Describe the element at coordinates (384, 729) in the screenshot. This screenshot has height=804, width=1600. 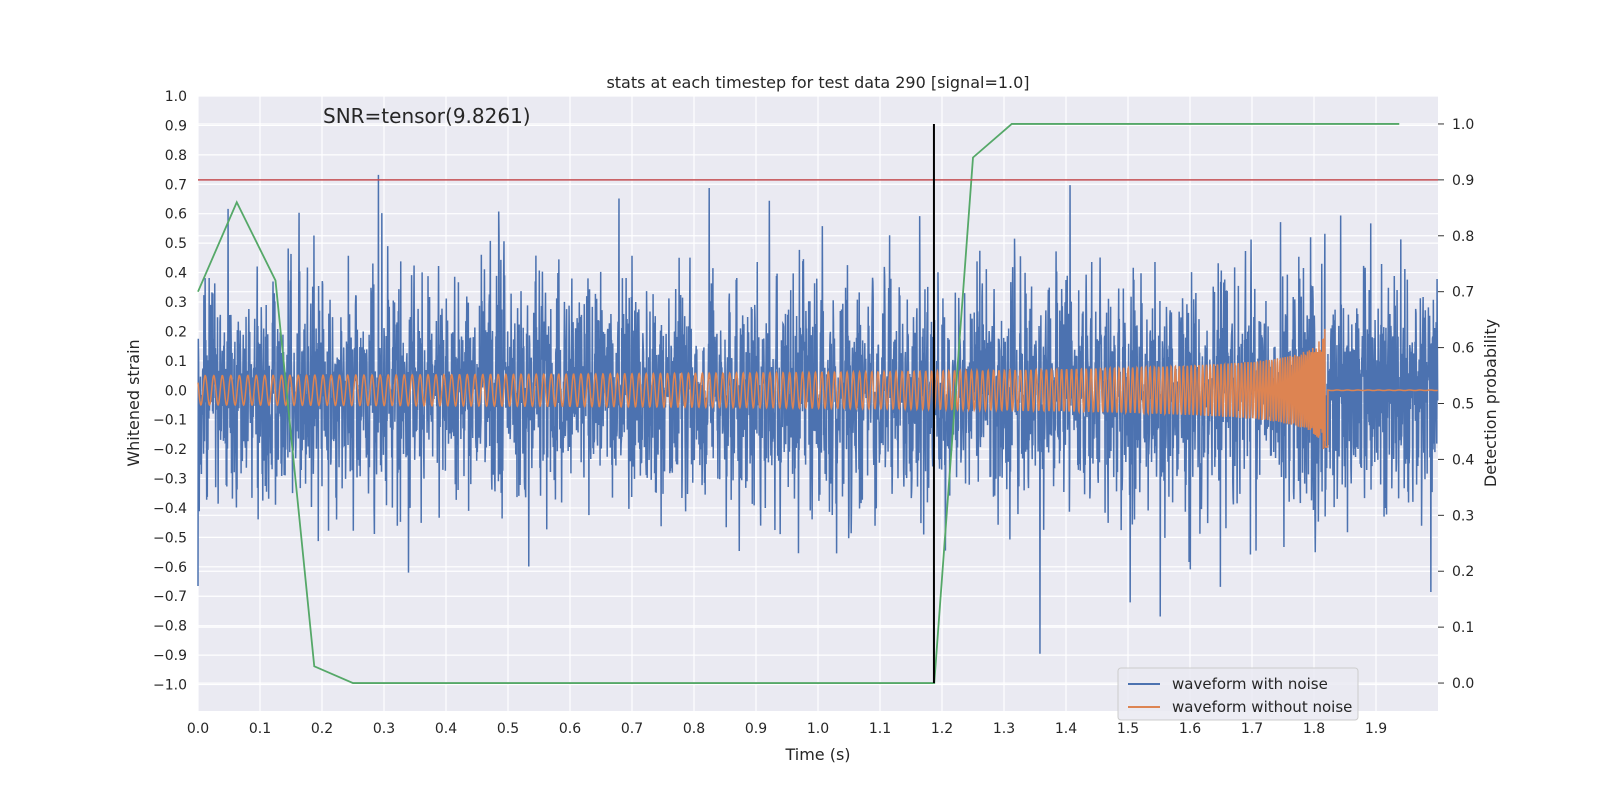
I see `x-tick-label: 0.3` at that location.